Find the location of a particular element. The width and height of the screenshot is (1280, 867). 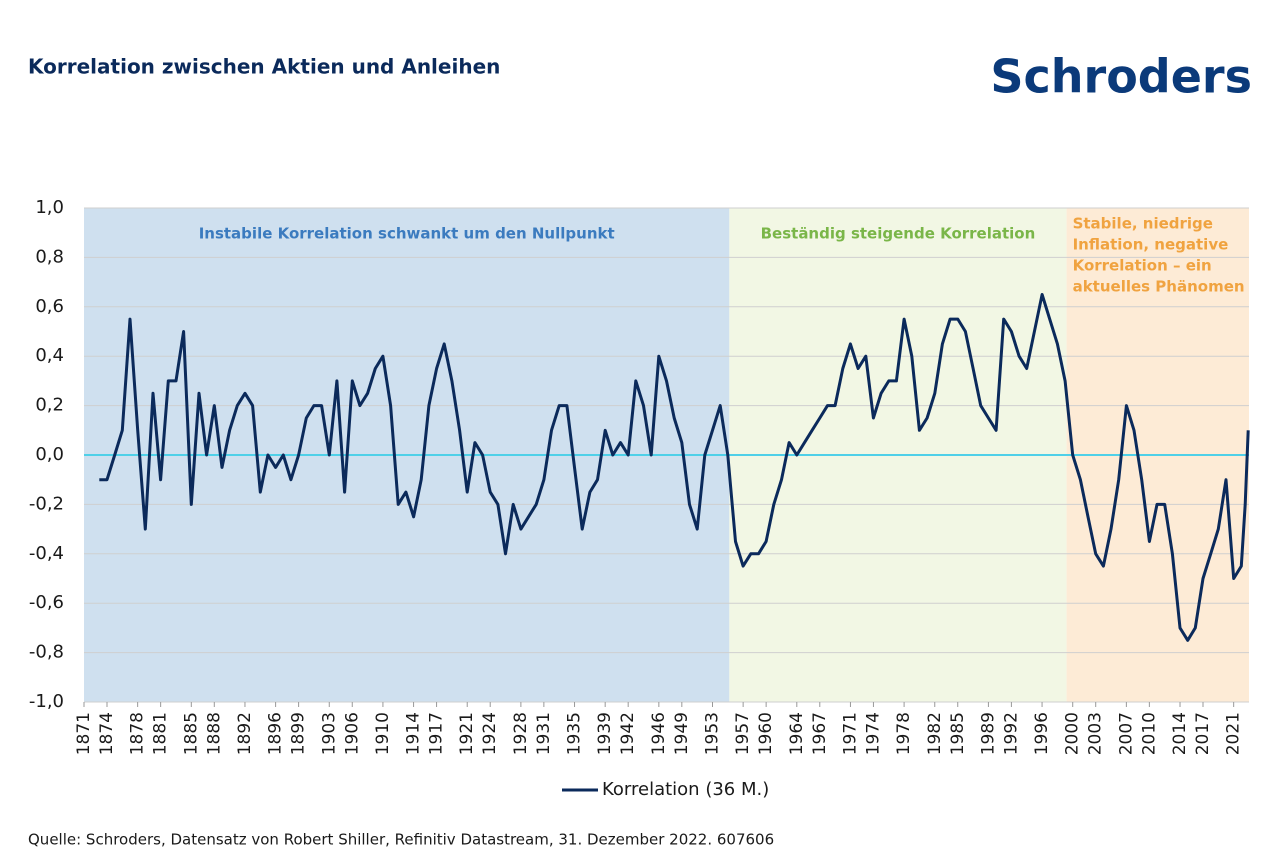

region-label: Stabile, niedrige is located at coordinates (1143, 224).